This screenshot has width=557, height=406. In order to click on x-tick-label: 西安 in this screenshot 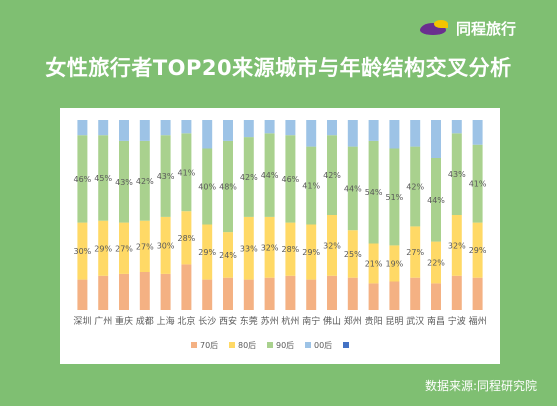, I will do `click(228, 321)`.